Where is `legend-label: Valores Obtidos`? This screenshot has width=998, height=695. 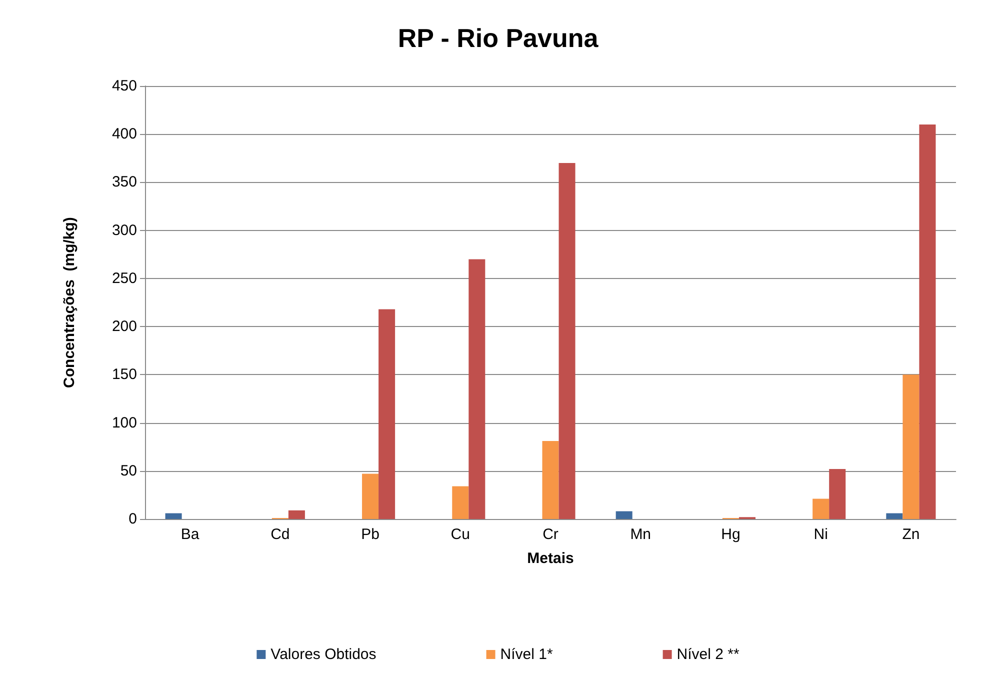 legend-label: Valores Obtidos is located at coordinates (323, 654).